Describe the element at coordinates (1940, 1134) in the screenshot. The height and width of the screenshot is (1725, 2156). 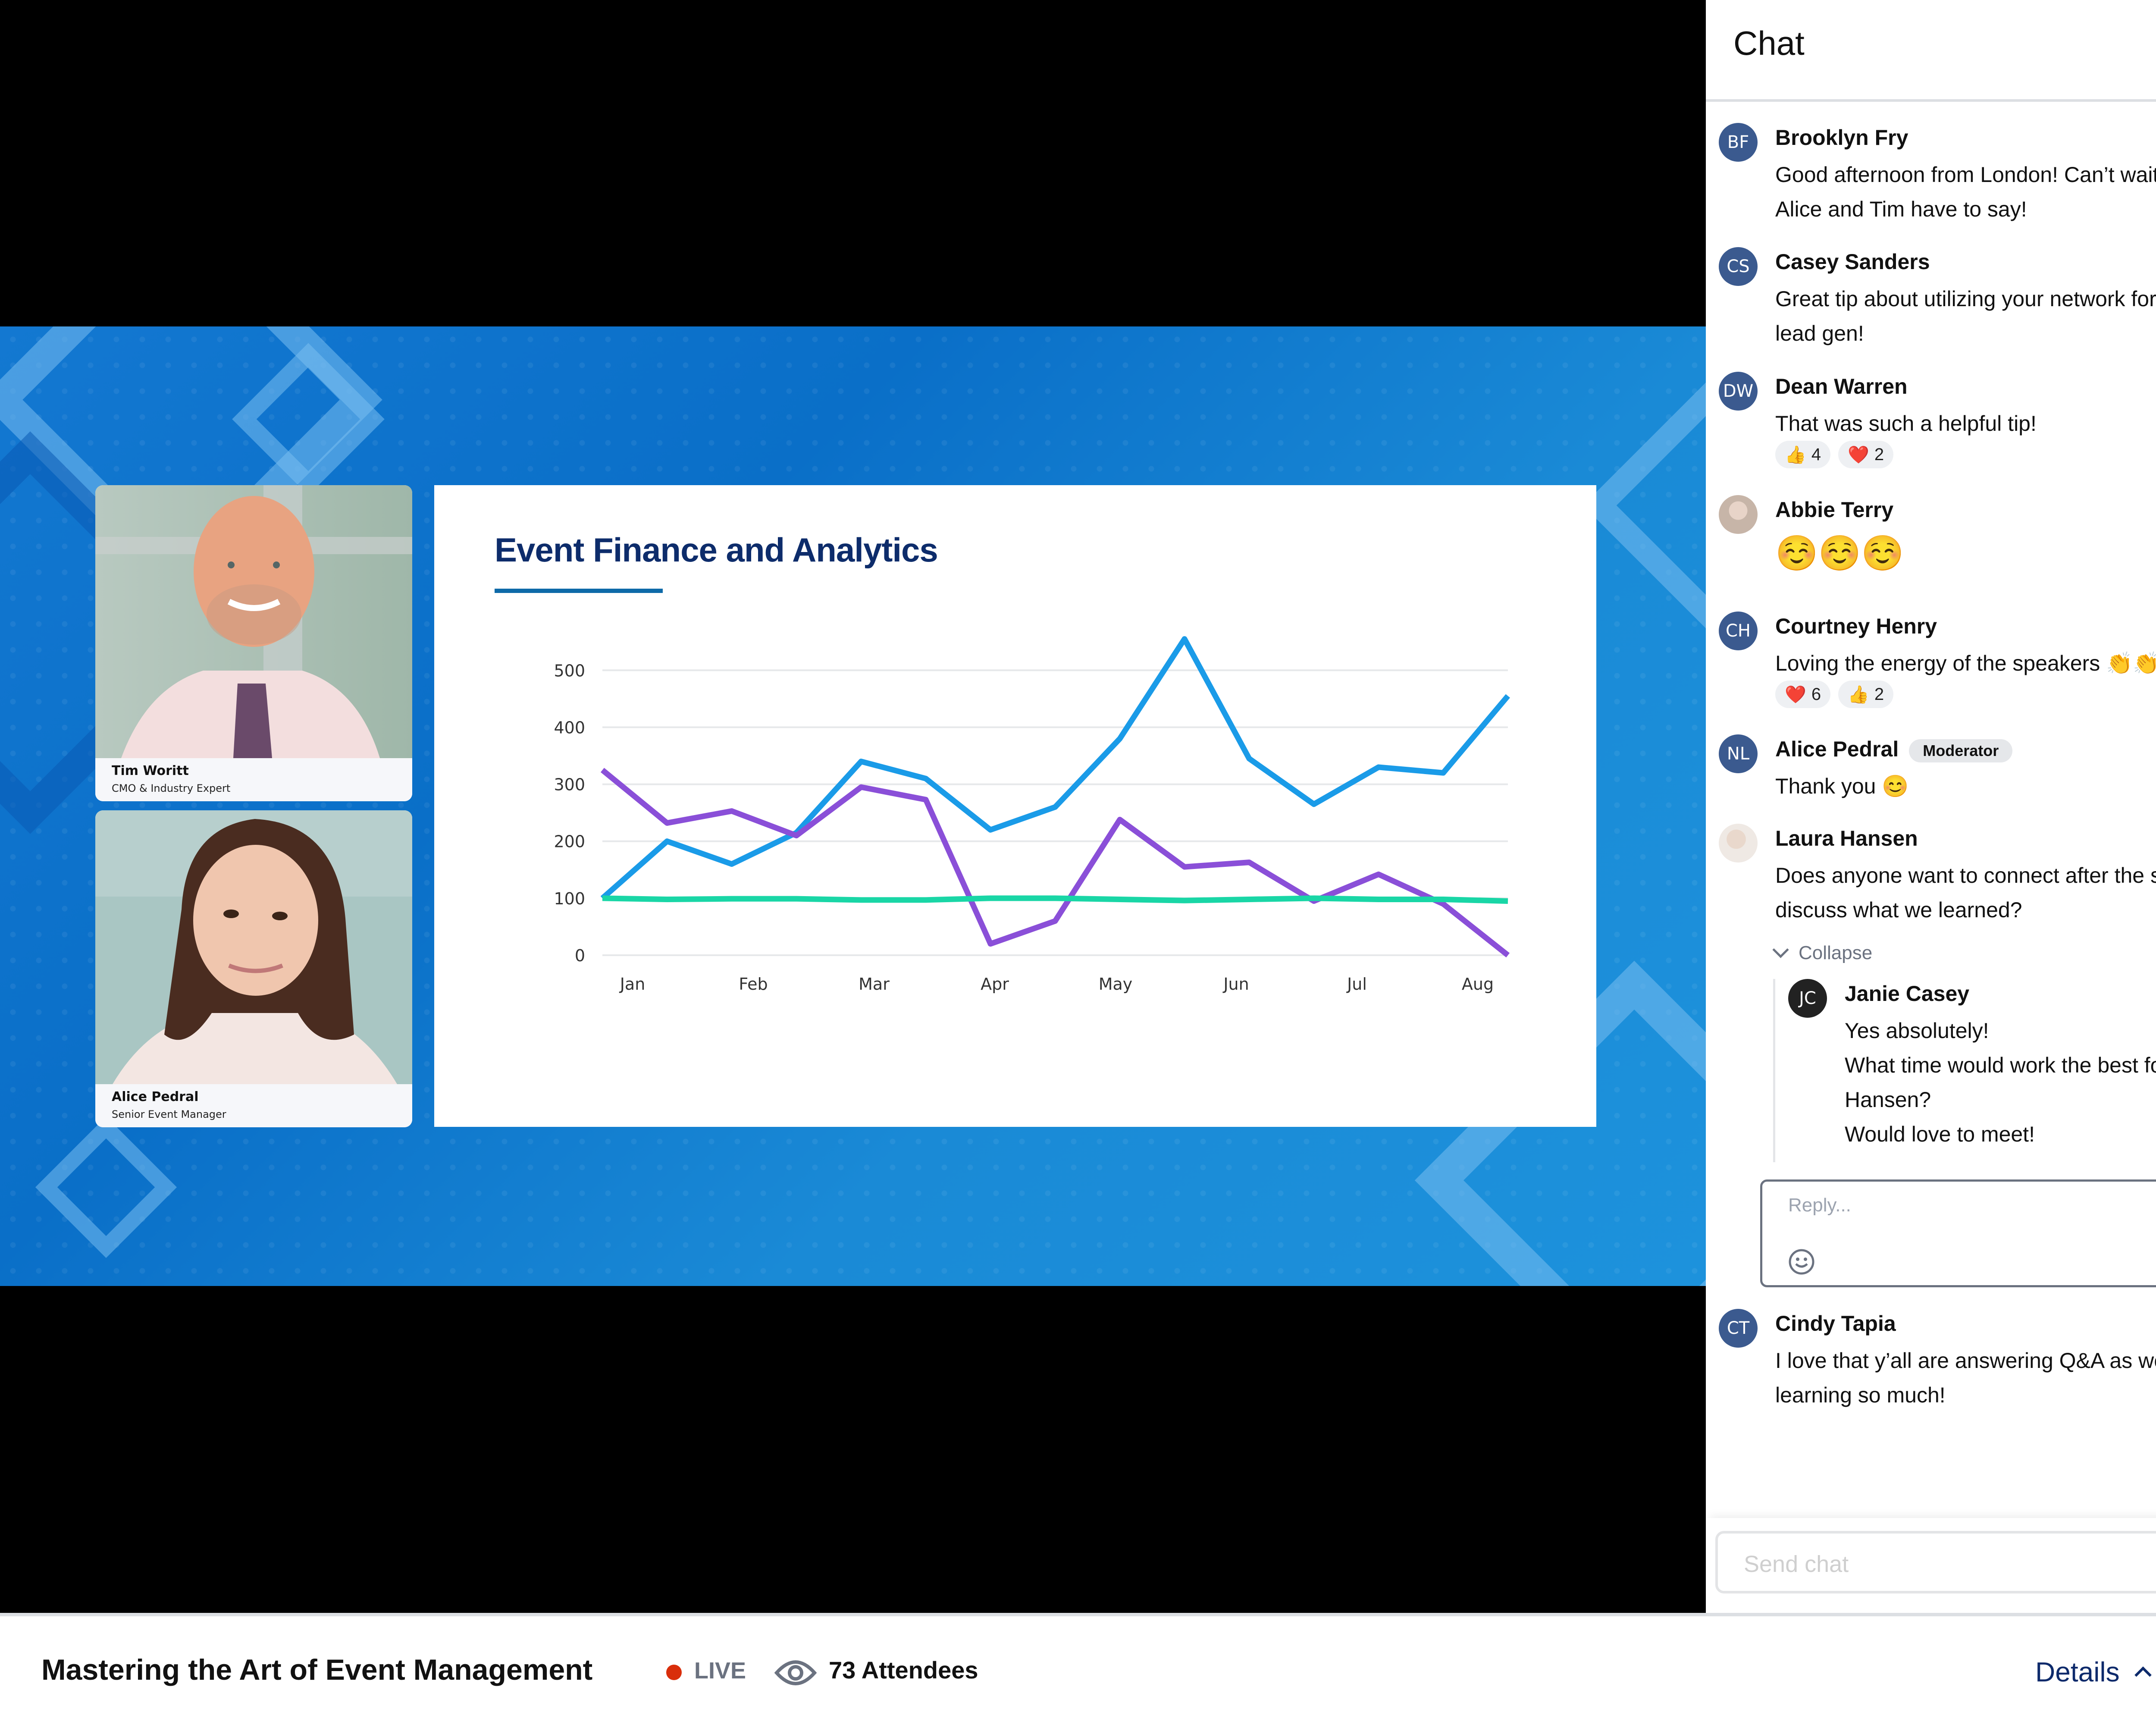
I see `message-line: Would love to meet!` at that location.